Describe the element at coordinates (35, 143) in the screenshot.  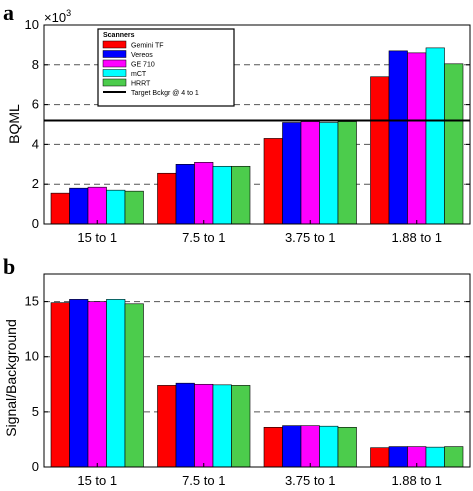
I see `y-tick-label: 4` at that location.